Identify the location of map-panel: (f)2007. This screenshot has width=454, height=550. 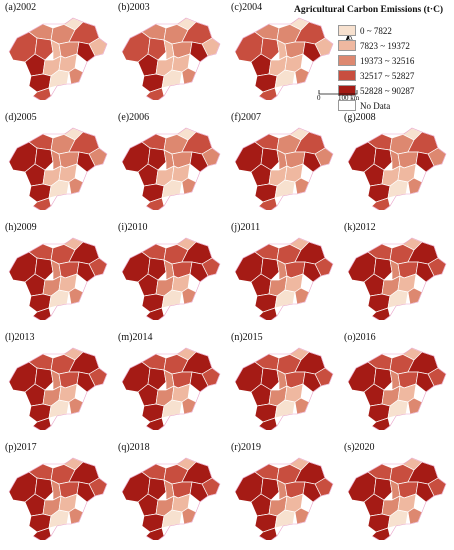
(282, 162).